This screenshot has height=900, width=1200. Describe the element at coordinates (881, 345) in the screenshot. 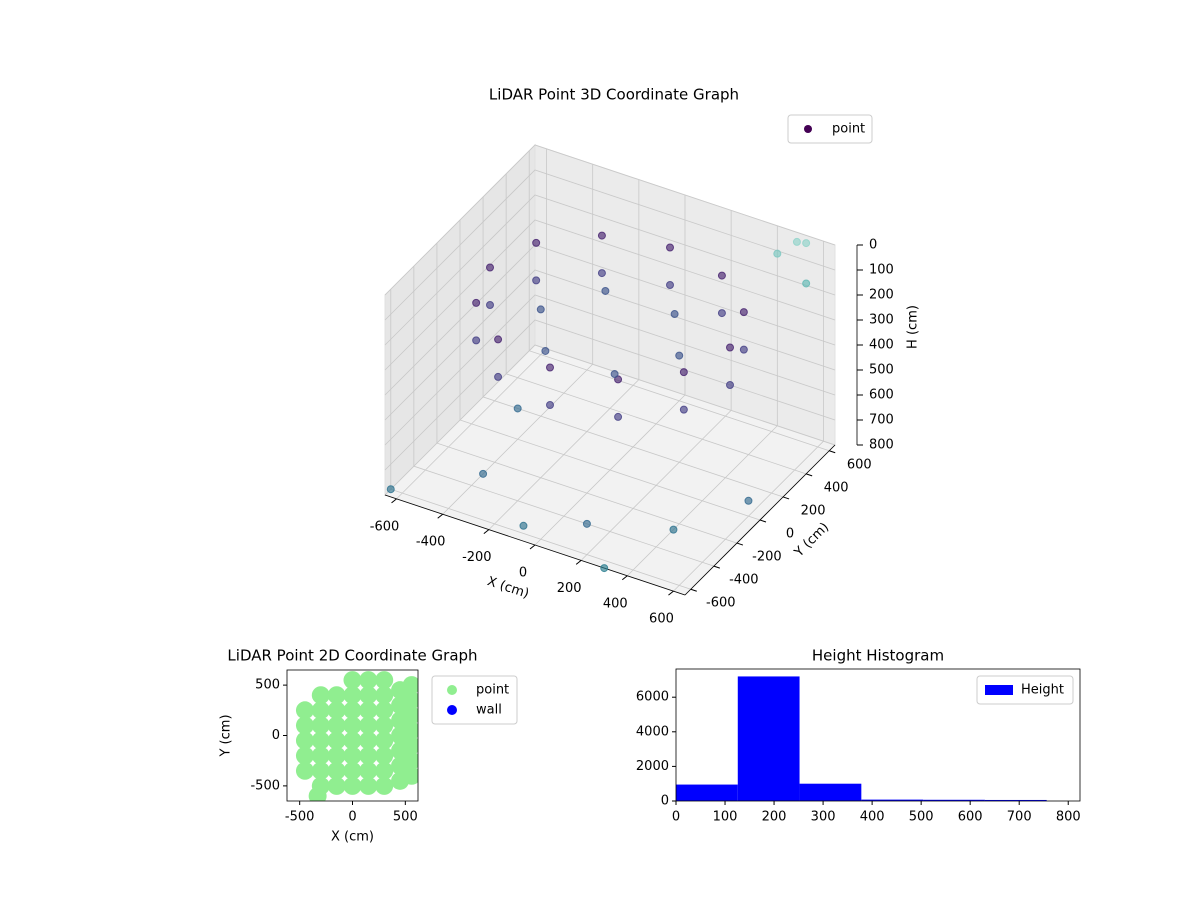

I see `z-tick-label: 400` at that location.